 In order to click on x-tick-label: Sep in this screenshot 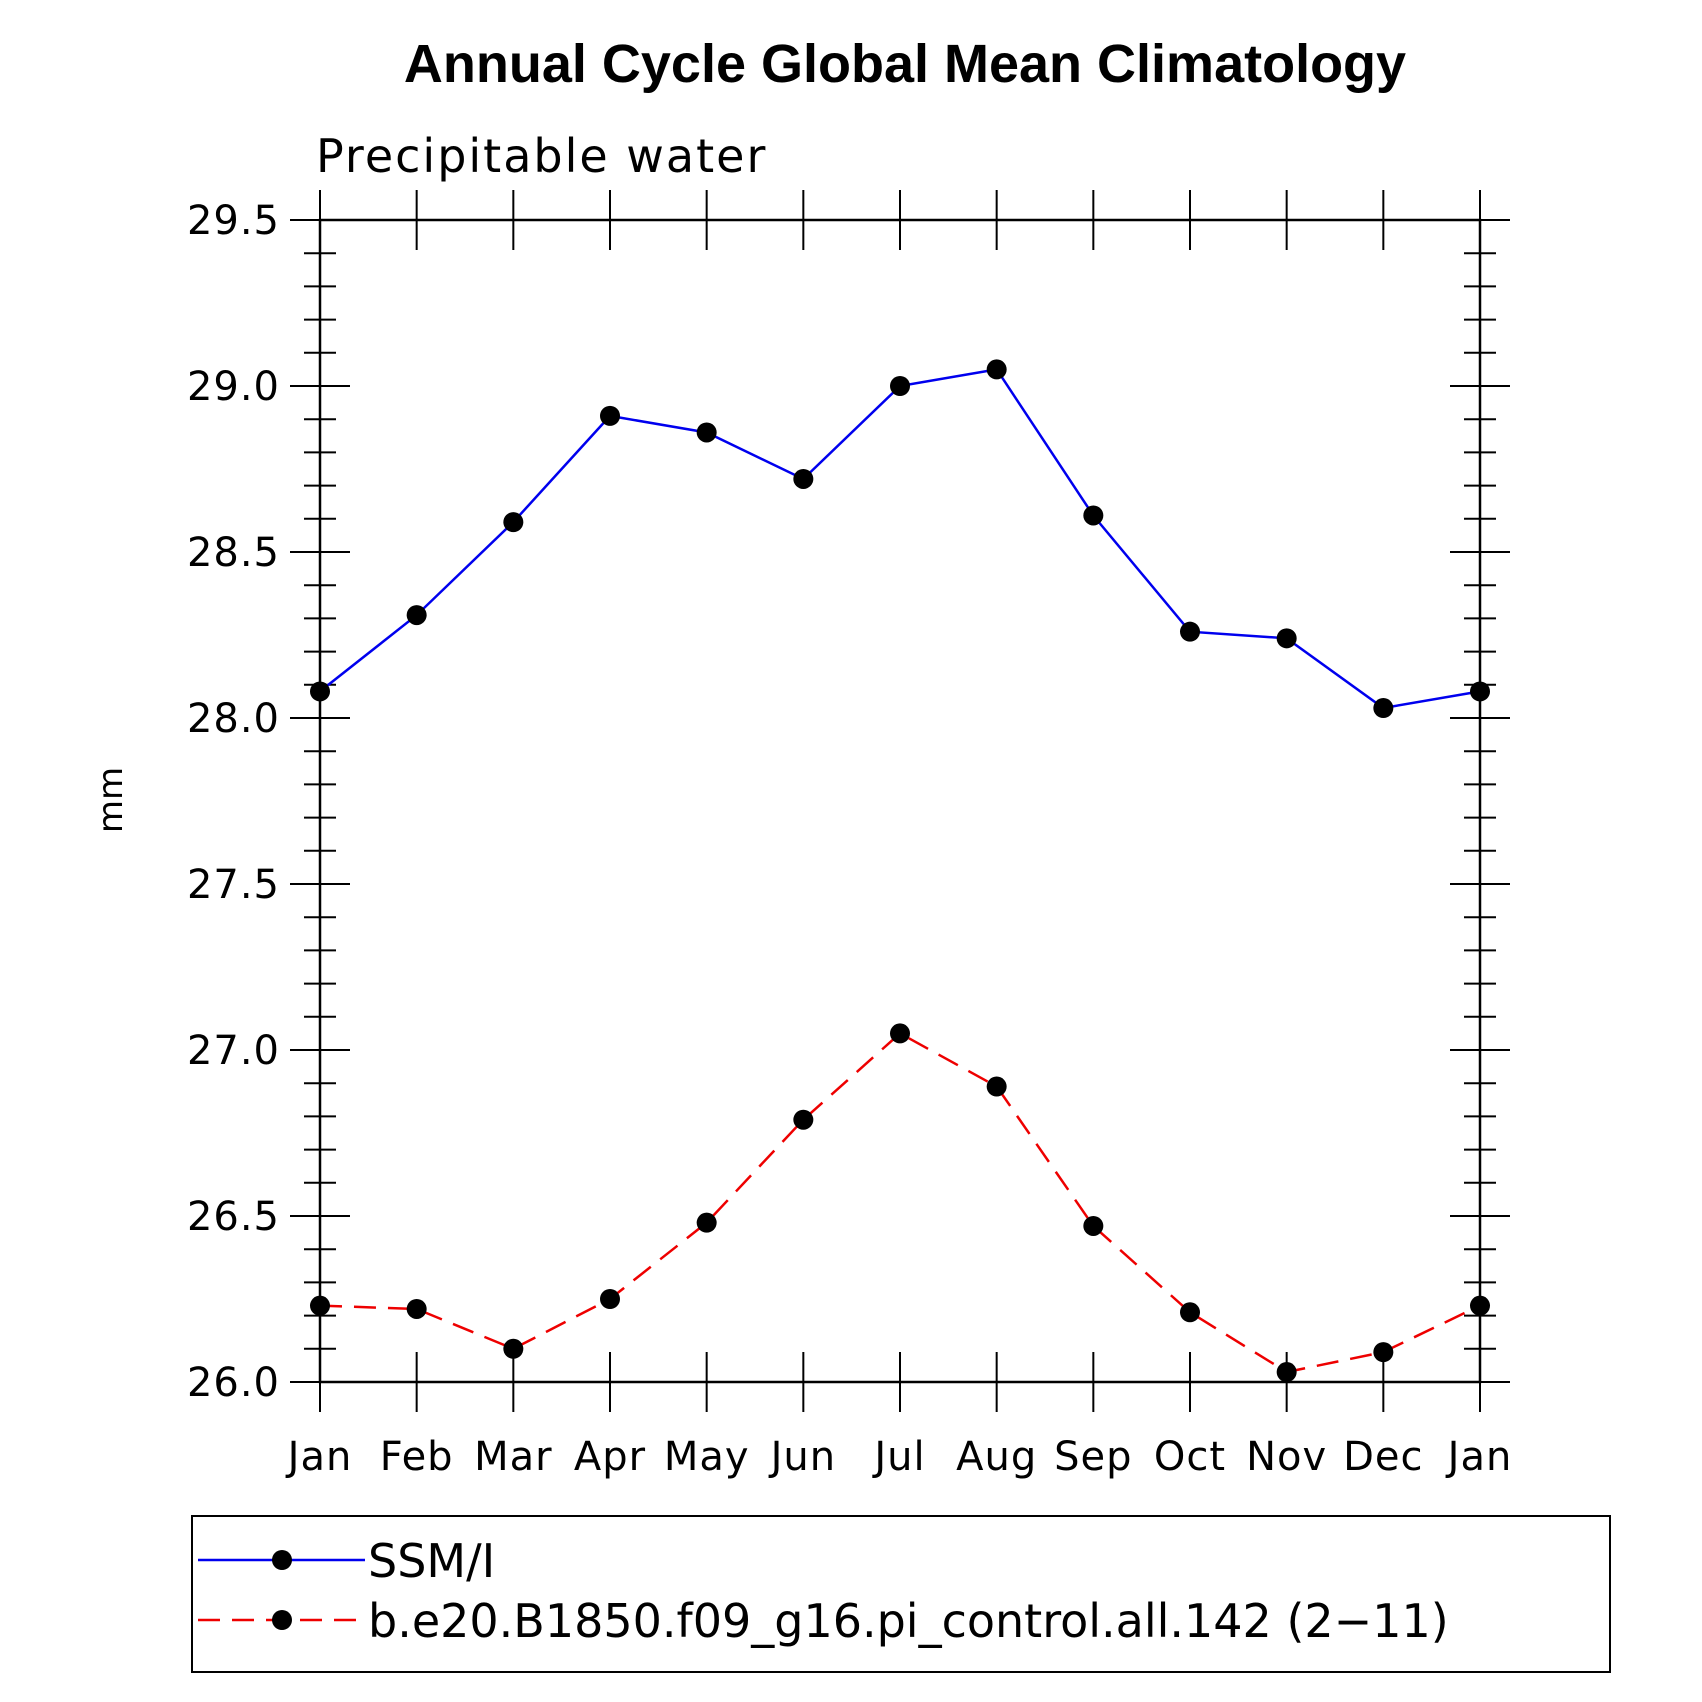, I will do `click(1093, 1457)`.